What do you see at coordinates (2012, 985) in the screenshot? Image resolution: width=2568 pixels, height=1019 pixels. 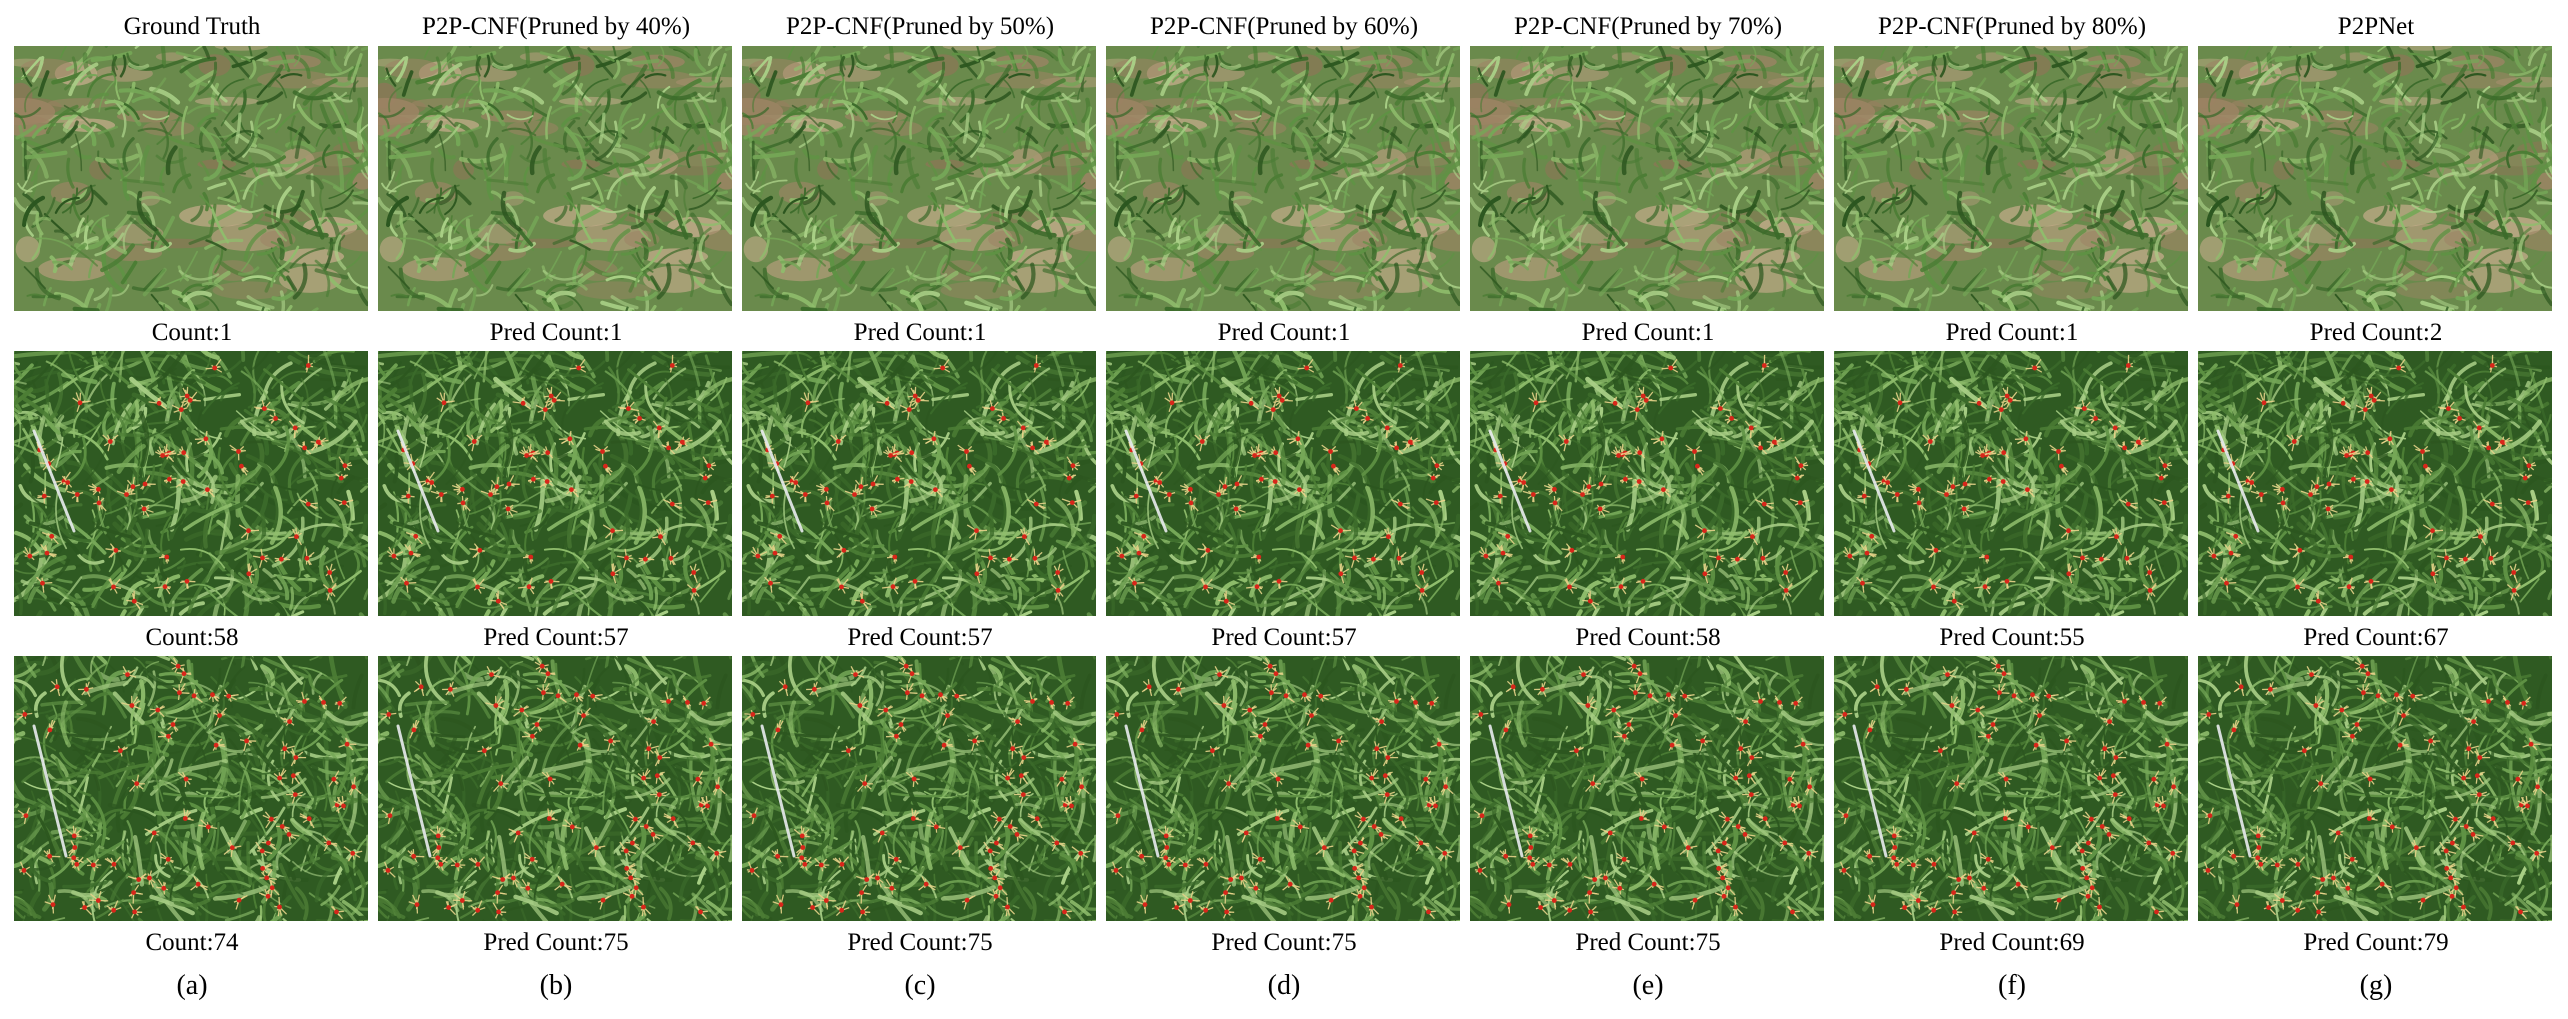 I see `panel-tag: (f)` at bounding box center [2012, 985].